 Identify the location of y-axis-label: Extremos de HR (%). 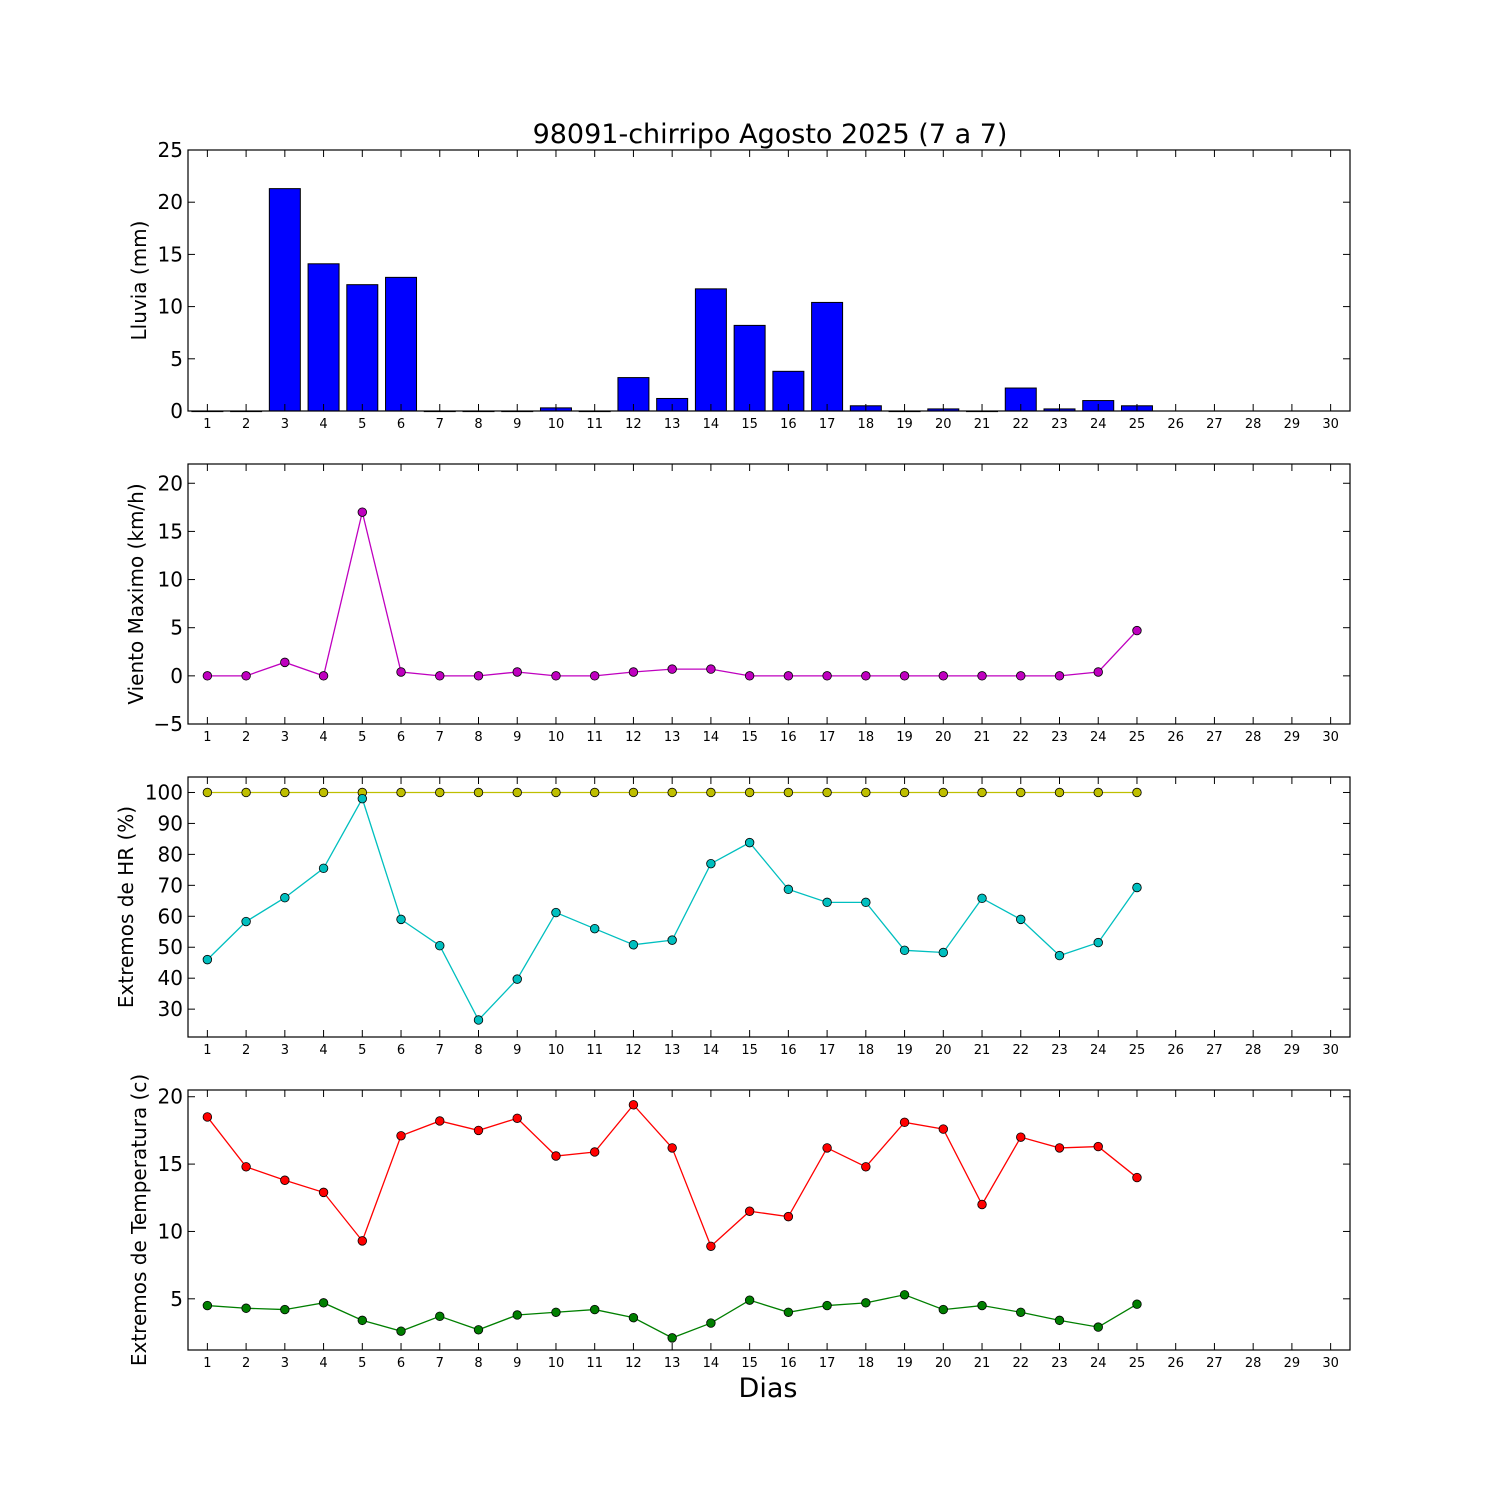
(126, 907).